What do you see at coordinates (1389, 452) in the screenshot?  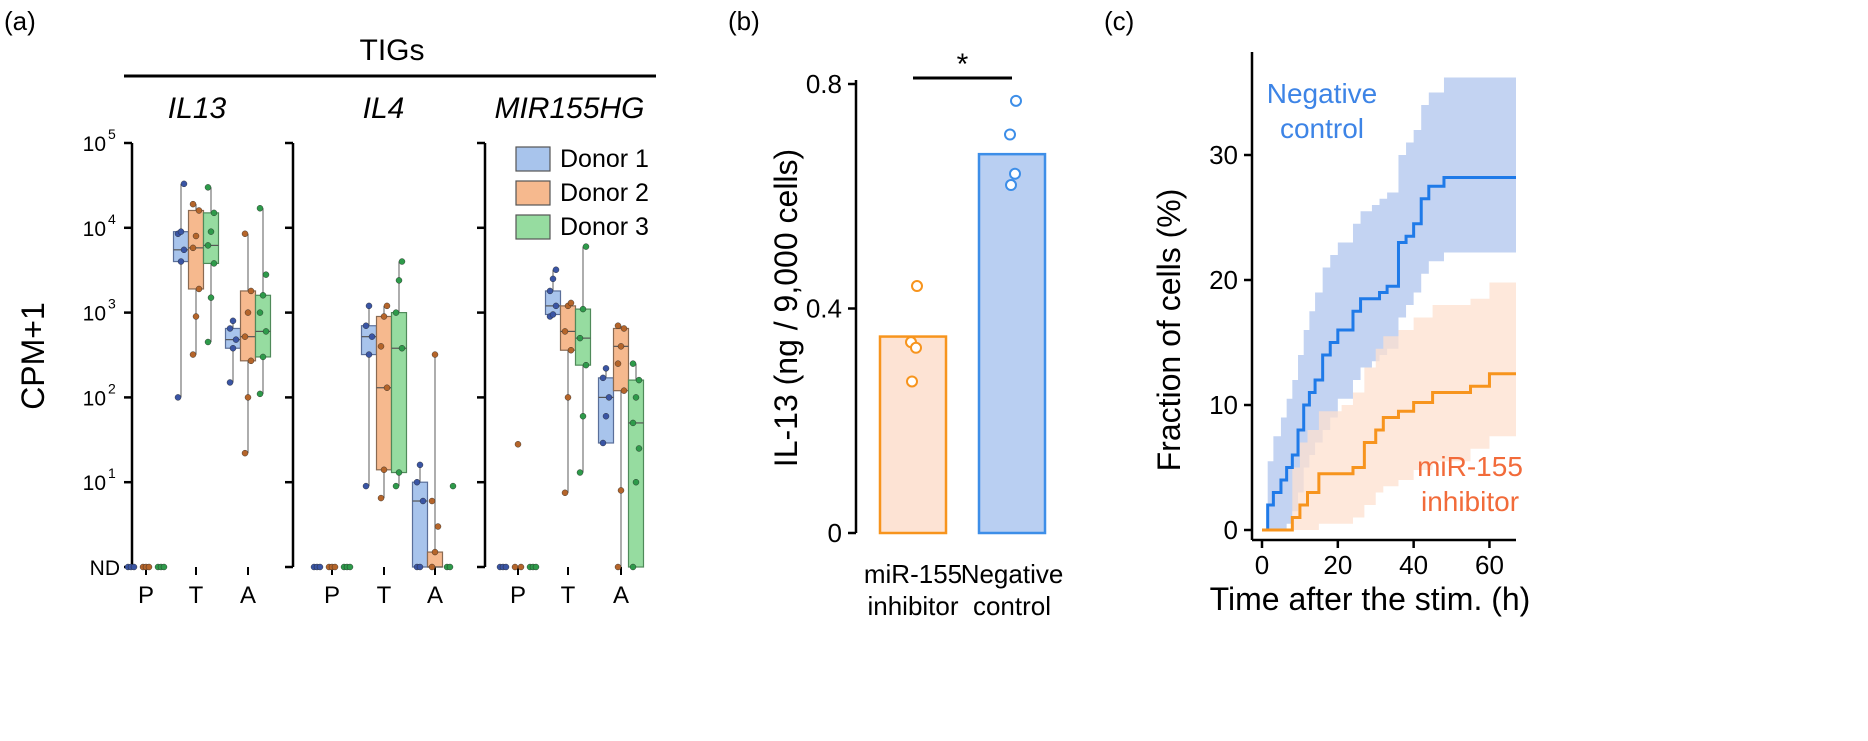 I see `series-line` at bounding box center [1389, 452].